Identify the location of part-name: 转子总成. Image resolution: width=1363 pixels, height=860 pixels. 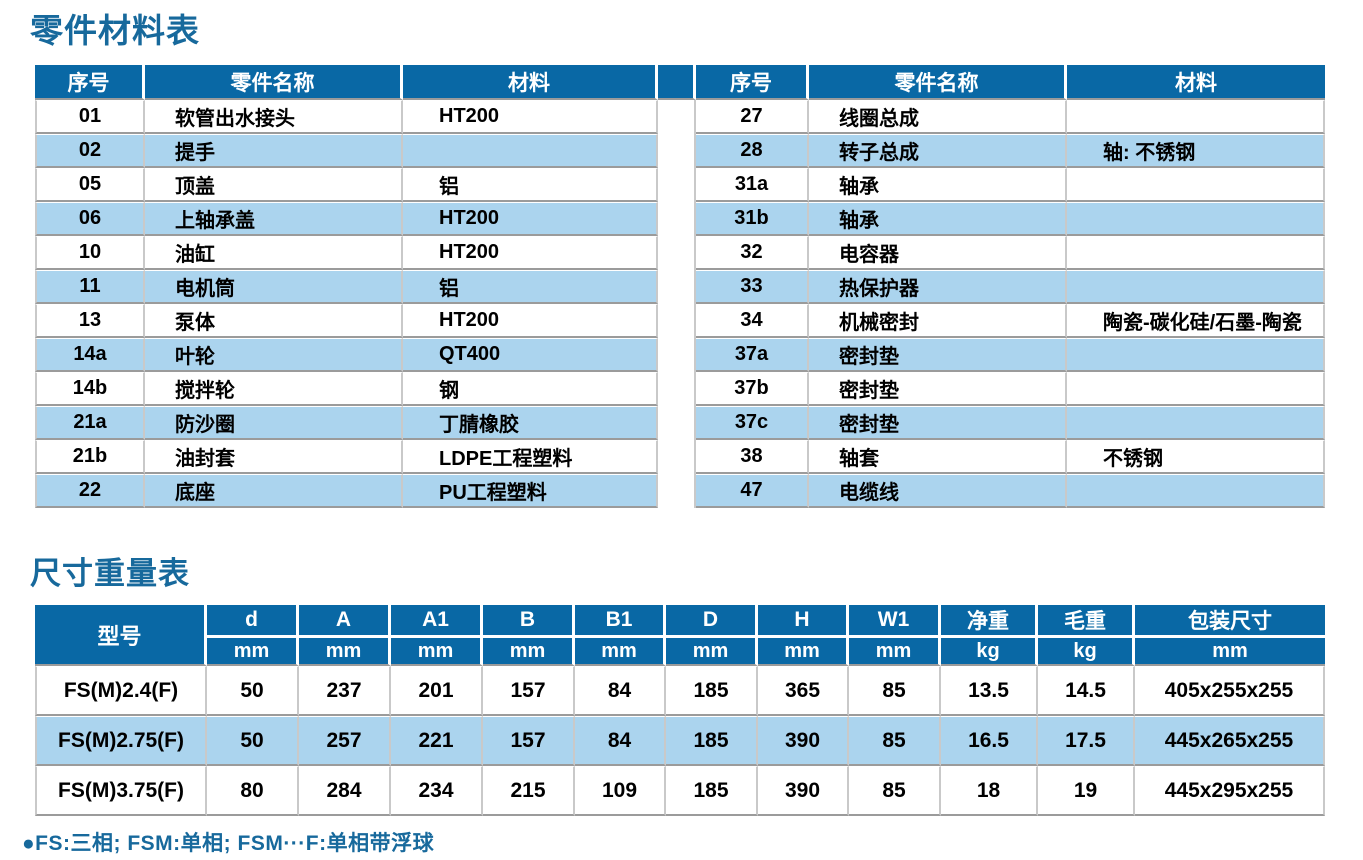
(938, 151).